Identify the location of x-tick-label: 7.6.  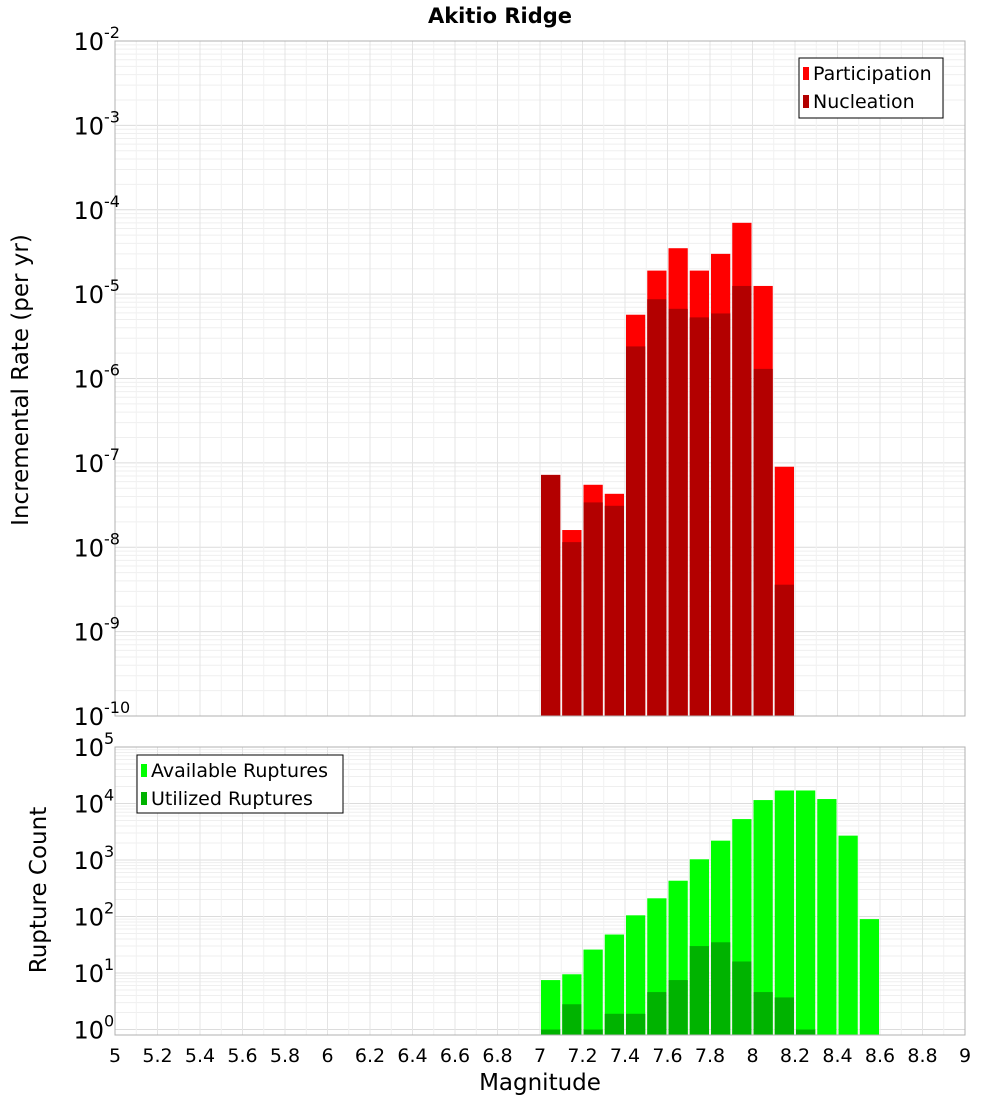
(667, 1056).